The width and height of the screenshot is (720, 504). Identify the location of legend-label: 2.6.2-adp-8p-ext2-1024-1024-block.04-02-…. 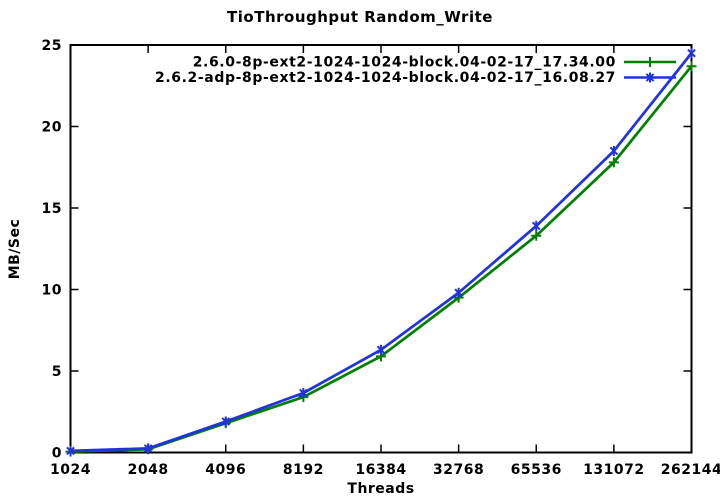
(385, 78).